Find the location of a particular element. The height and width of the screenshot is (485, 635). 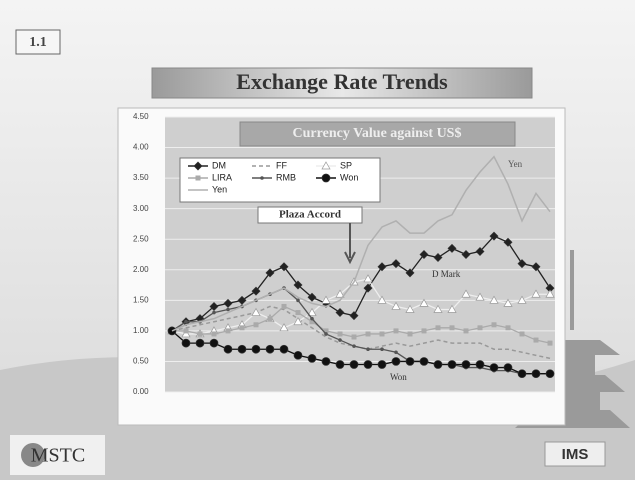

y-tick-label: 2.00 is located at coordinates (141, 269).